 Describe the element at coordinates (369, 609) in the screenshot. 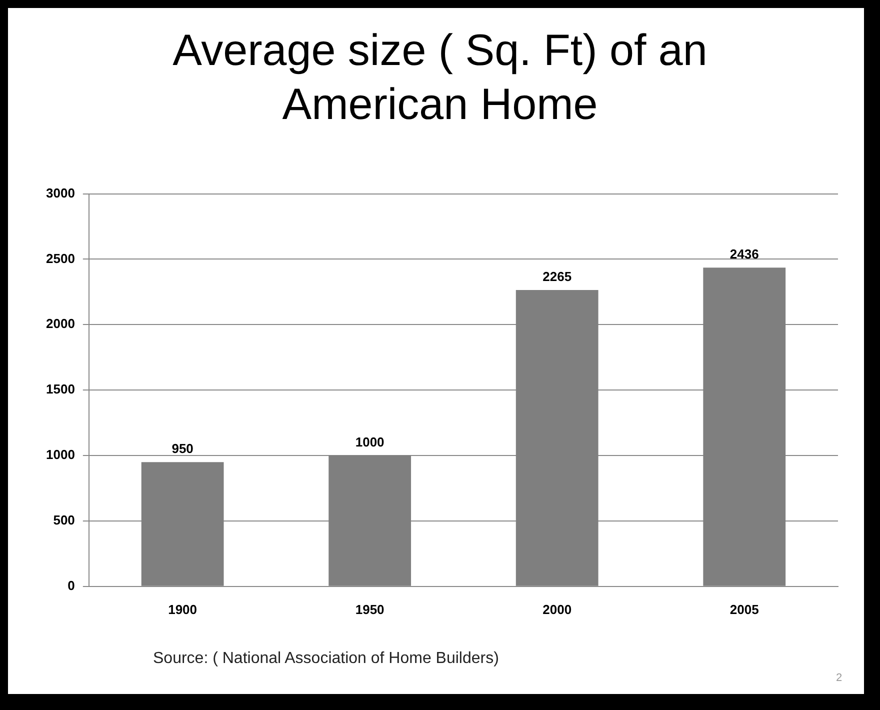

I see `x-tick-label: 1950` at that location.